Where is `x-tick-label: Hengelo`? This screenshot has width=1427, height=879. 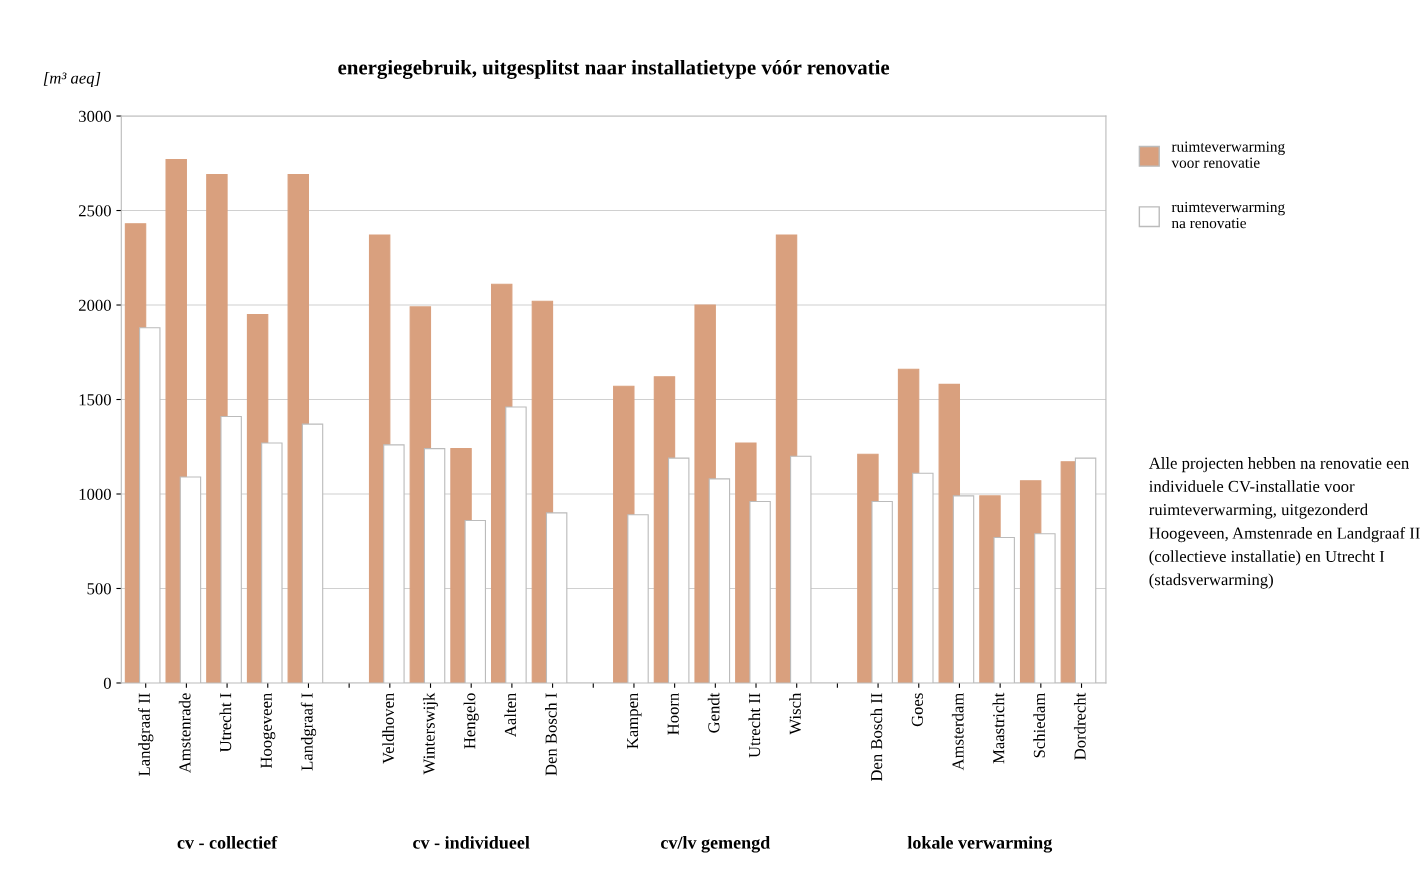
x-tick-label: Hengelo is located at coordinates (471, 721).